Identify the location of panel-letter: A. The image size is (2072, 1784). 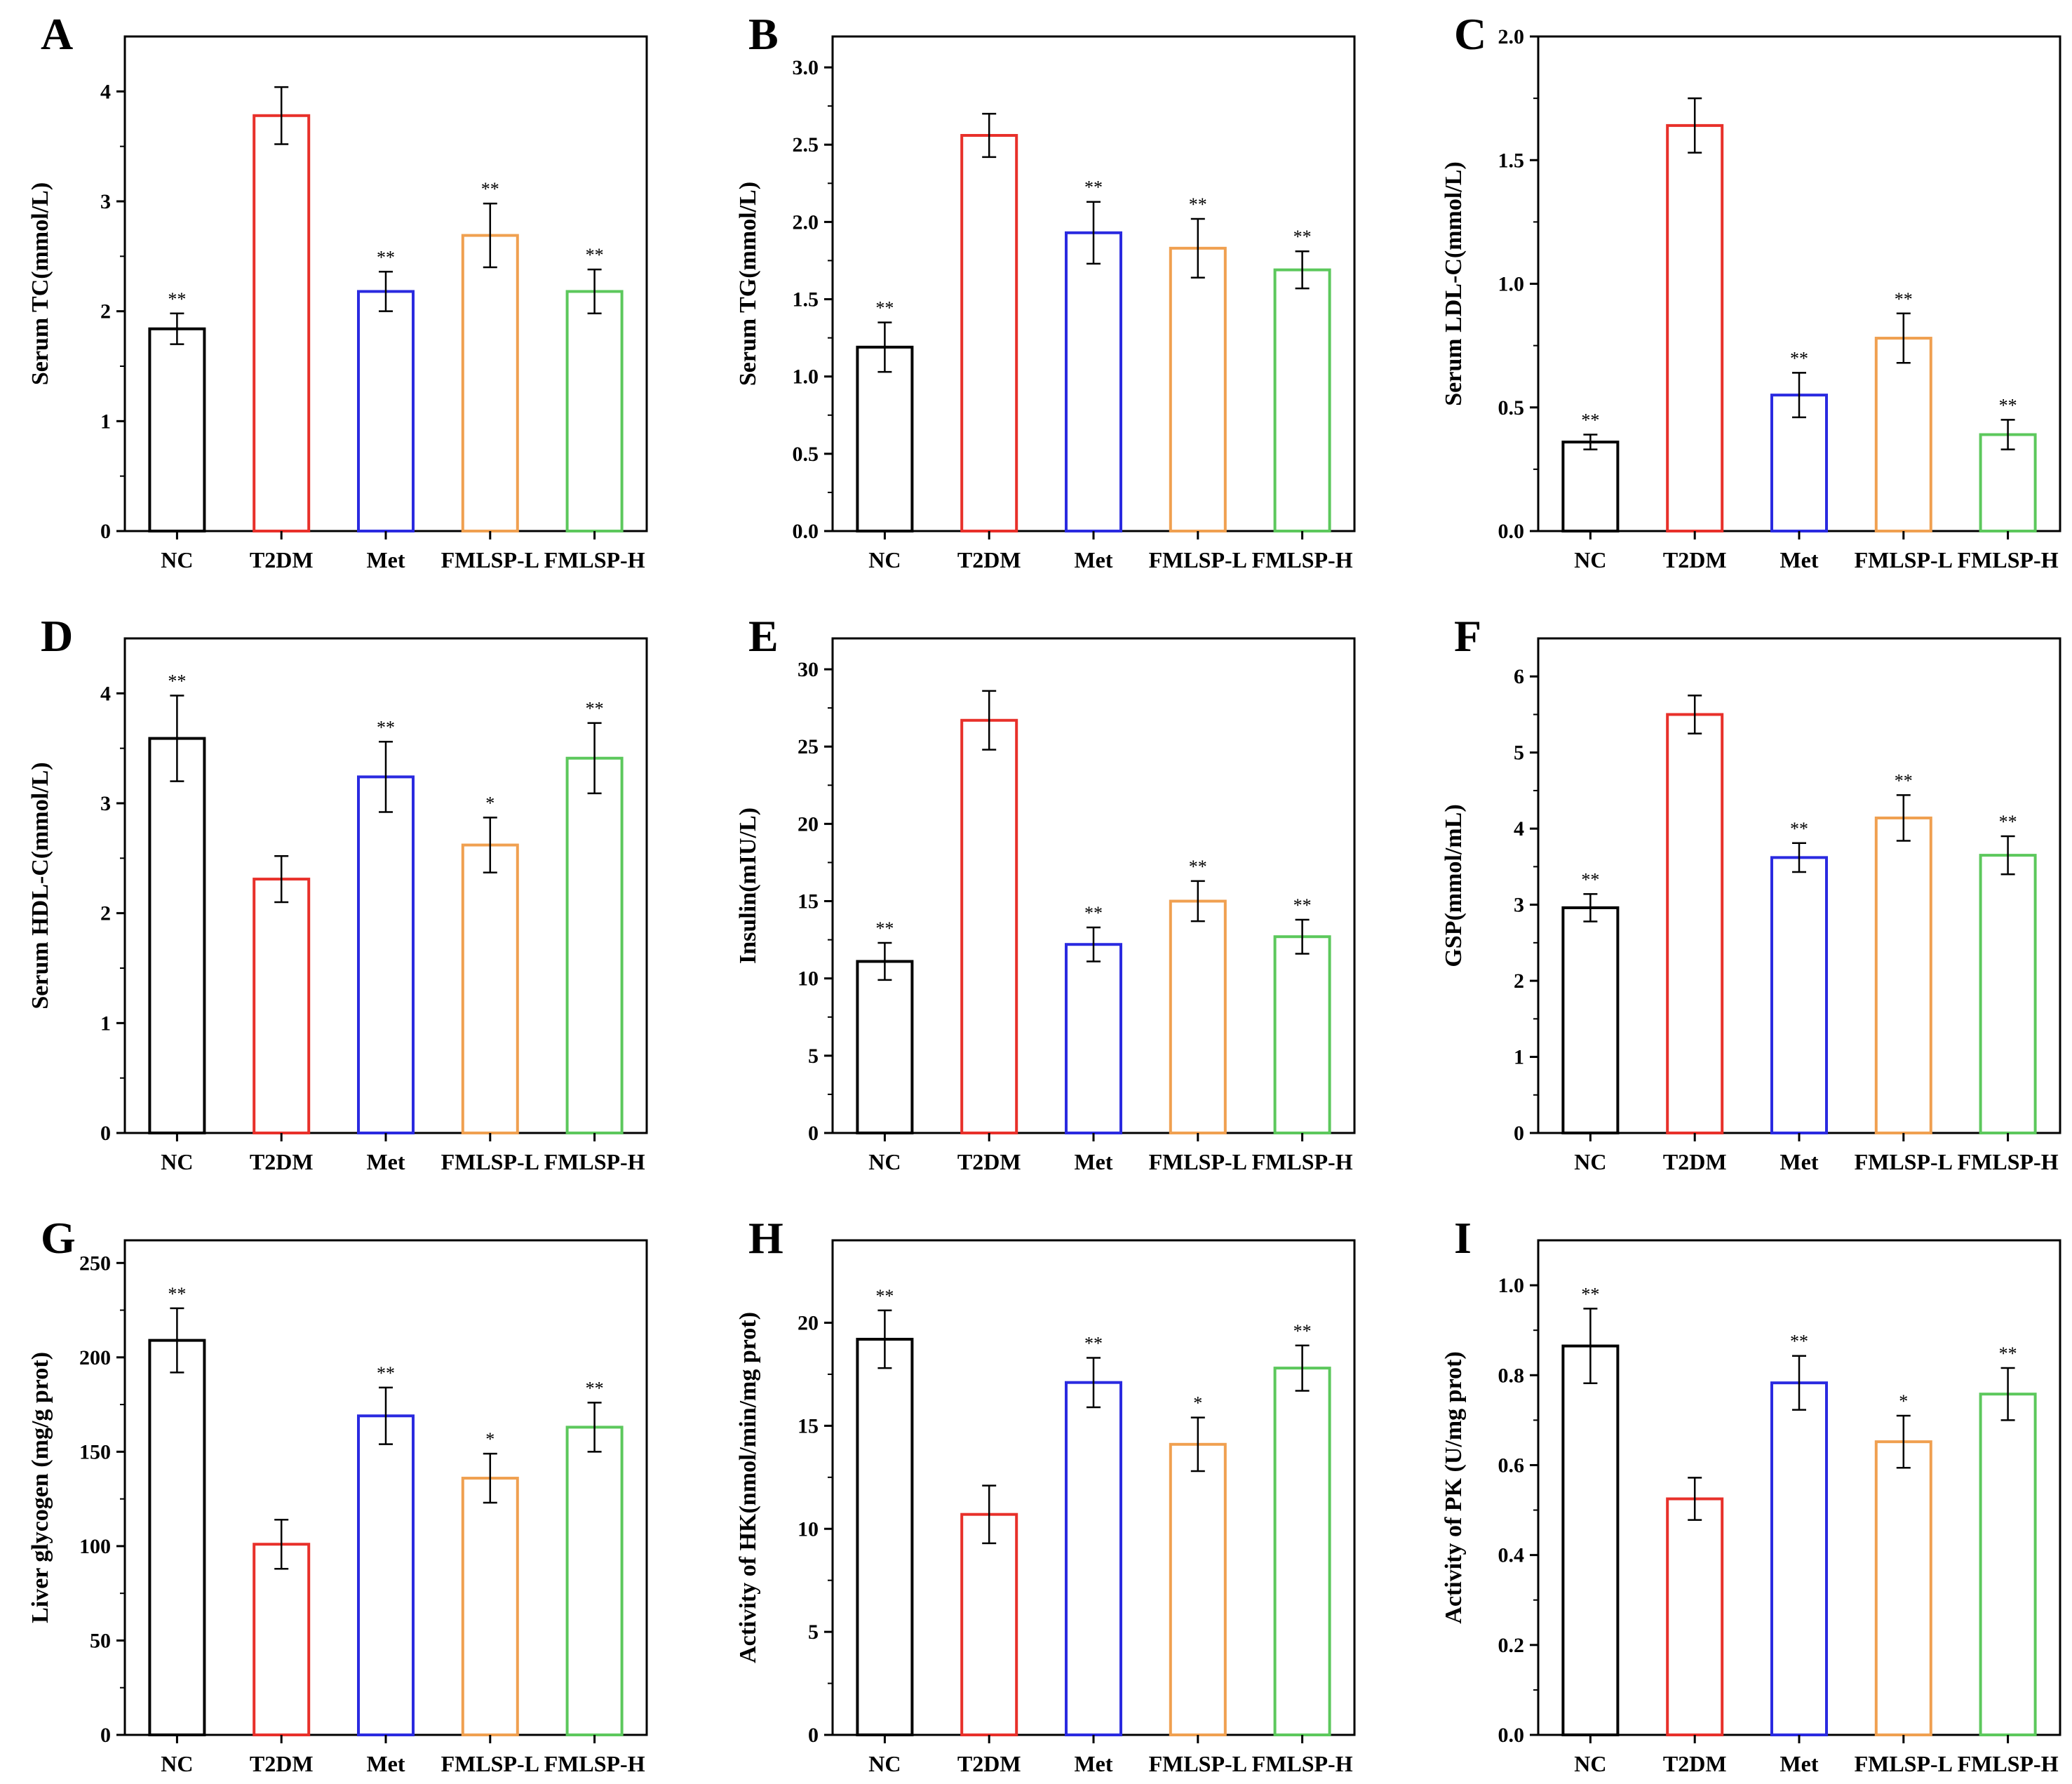
(57, 34).